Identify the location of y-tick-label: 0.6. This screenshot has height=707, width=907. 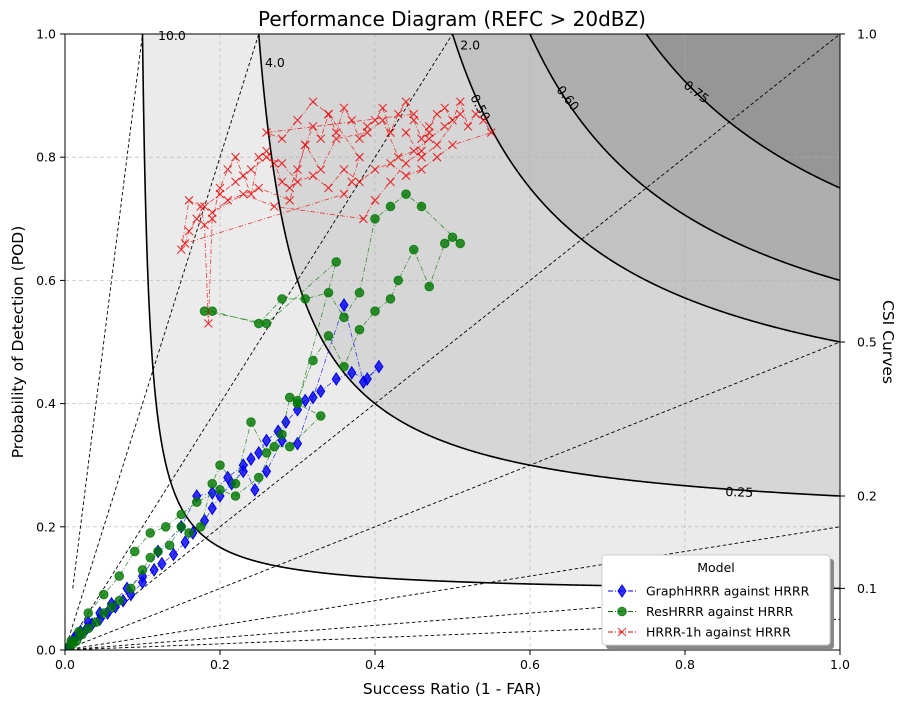
(46, 280).